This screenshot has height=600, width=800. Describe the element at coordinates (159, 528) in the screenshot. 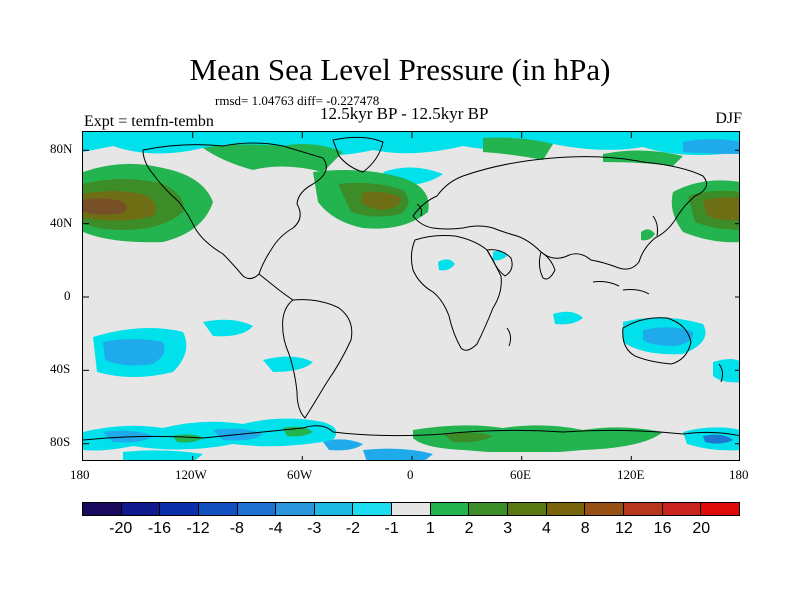

I see `colorbar-label: -16` at that location.